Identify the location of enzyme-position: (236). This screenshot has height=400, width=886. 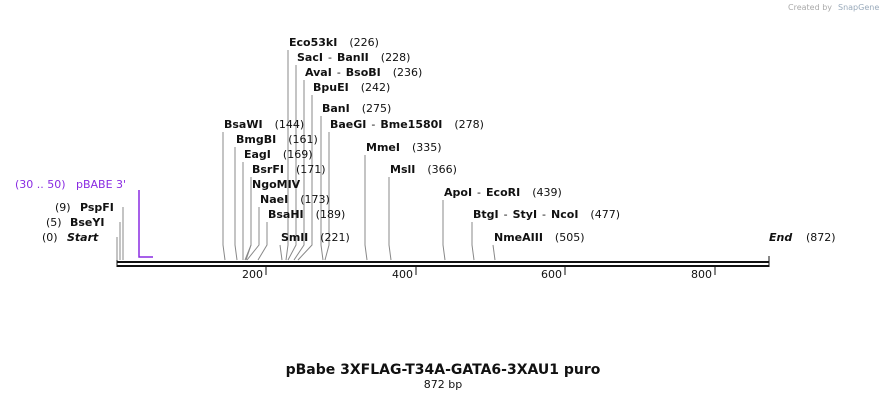
(408, 72).